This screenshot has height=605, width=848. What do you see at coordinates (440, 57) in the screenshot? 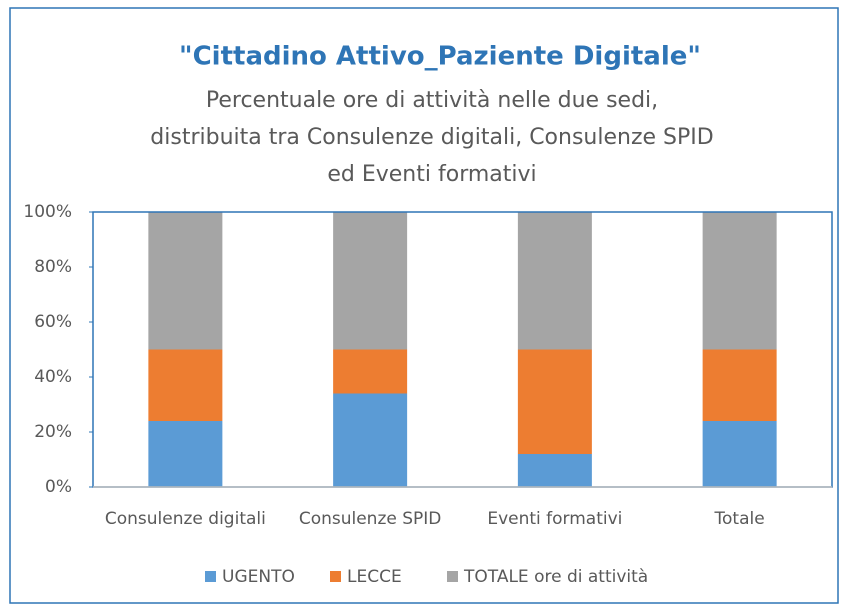
I see `chart-title: "Cittadino Attivo_Paziente Digitale"` at bounding box center [440, 57].